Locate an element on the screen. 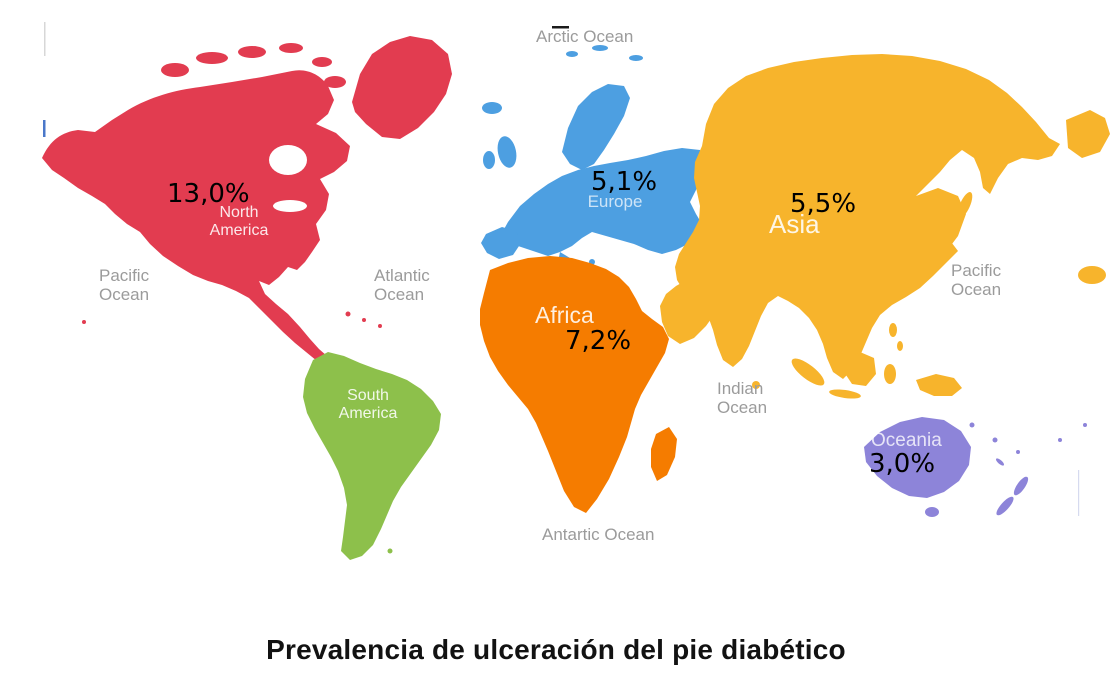 The width and height of the screenshot is (1112, 677). ocean-label-atlantic: Atlantic Ocean is located at coordinates (402, 285).